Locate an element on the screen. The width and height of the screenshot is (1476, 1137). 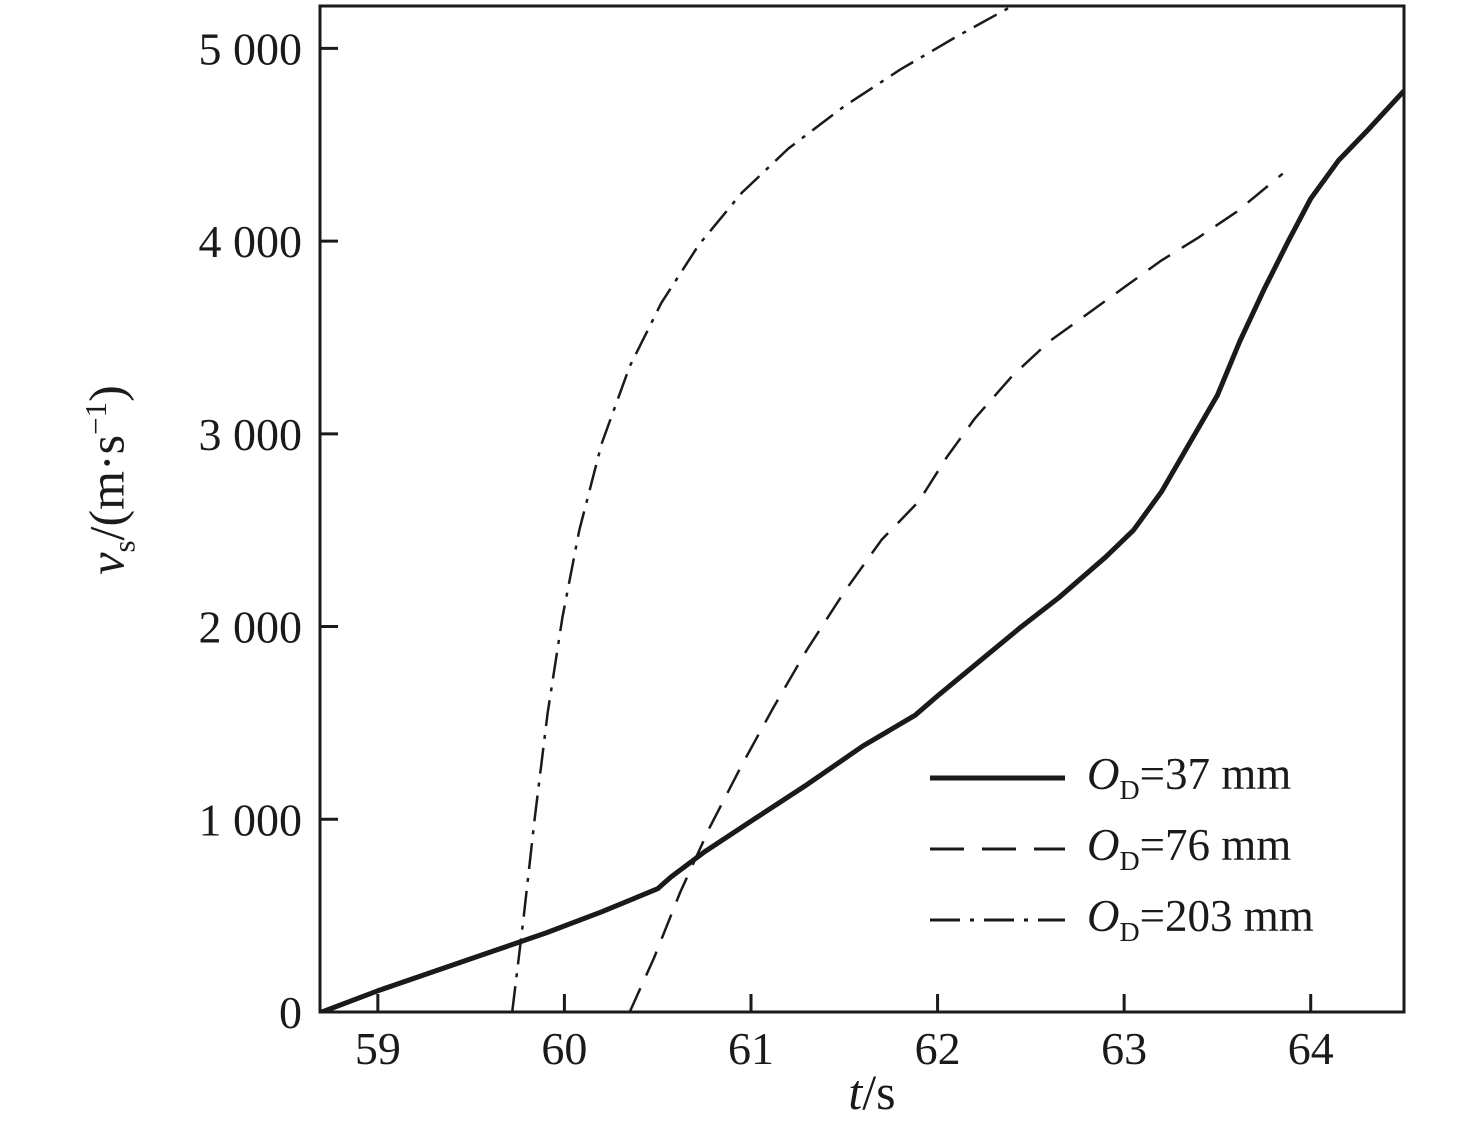
svg-text: 2 000 is located at coordinates (251, 627).